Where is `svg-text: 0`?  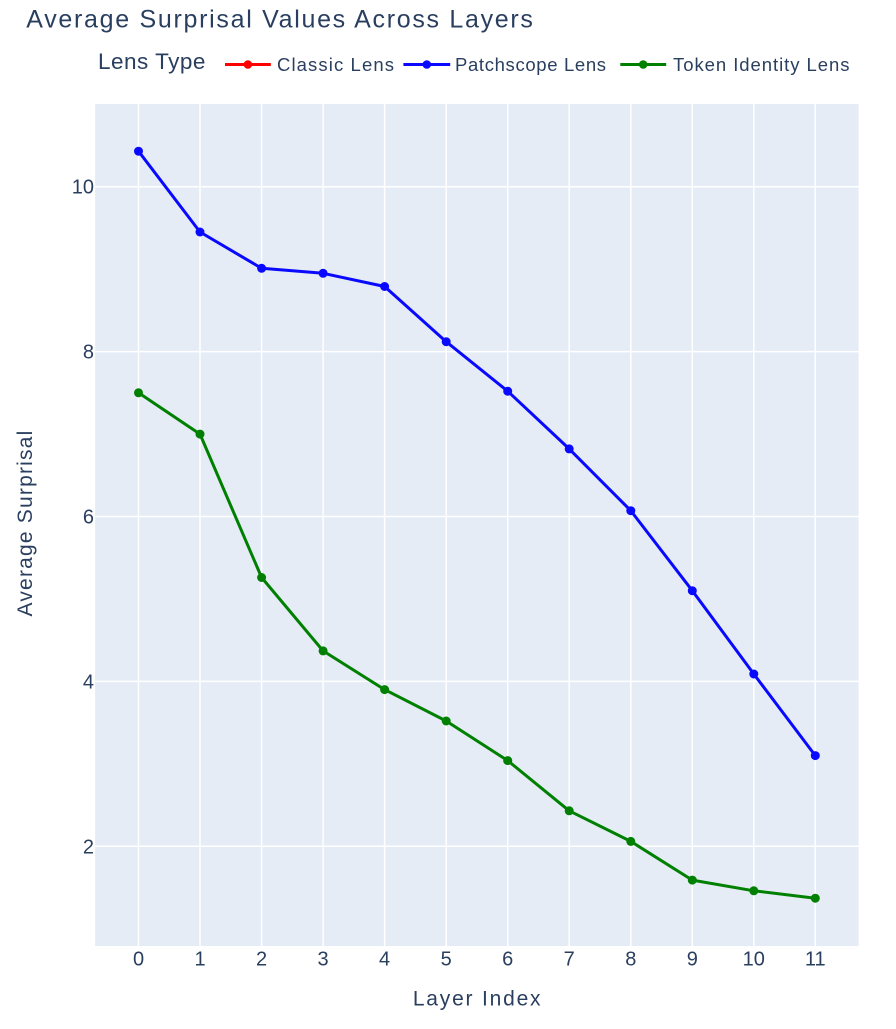
svg-text: 0 is located at coordinates (138, 960).